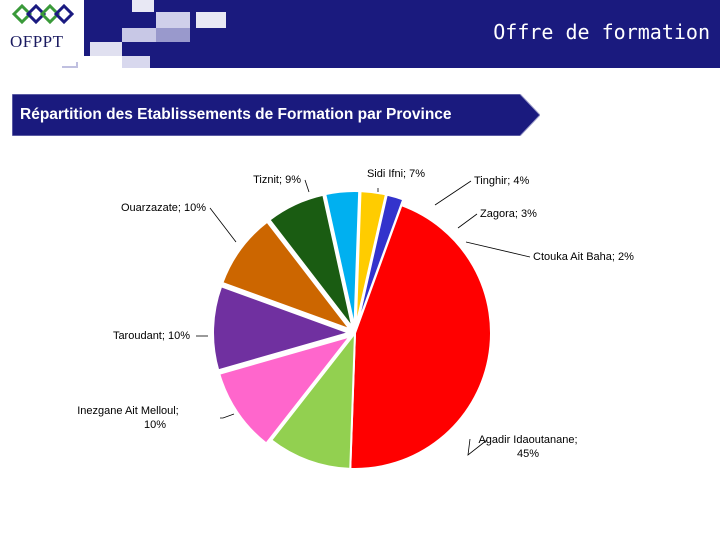 The image size is (720, 540). What do you see at coordinates (396, 174) in the screenshot?
I see `slice-label: Sidi Ifni; 7%` at bounding box center [396, 174].